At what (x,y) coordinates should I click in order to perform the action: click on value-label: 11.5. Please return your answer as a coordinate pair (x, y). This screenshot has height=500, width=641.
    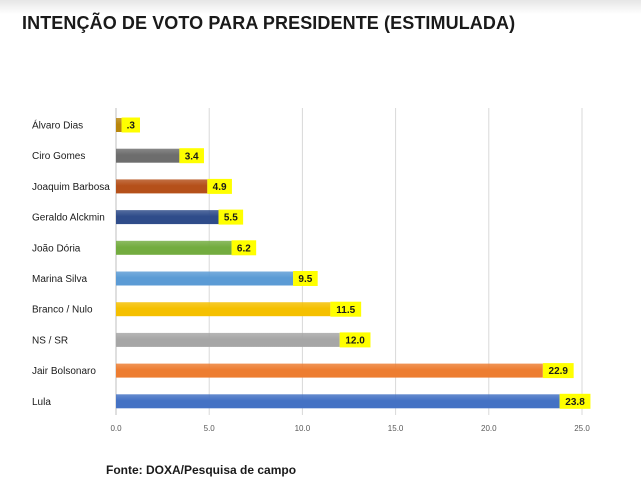
    Looking at the image, I should click on (345, 310).